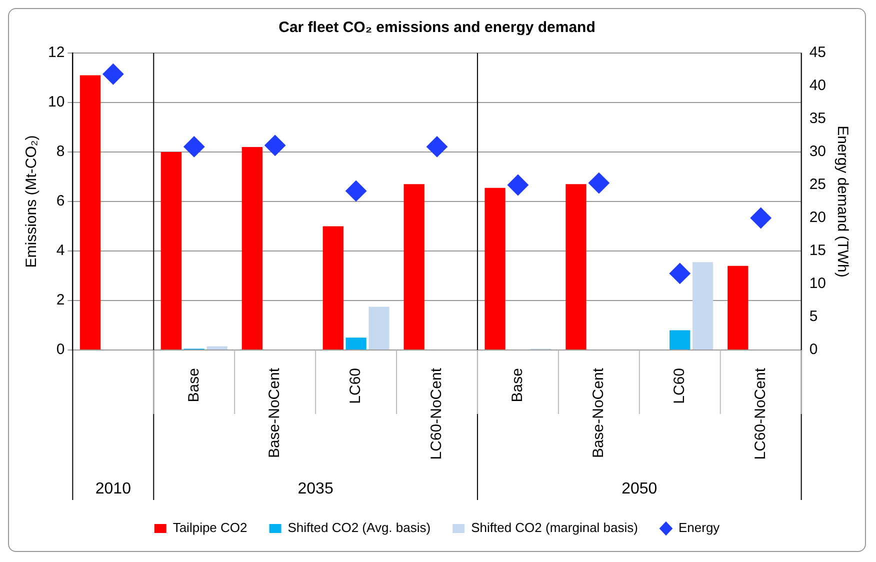 The width and height of the screenshot is (876, 562). I want to click on y2-tick-label: 15, so click(817, 251).